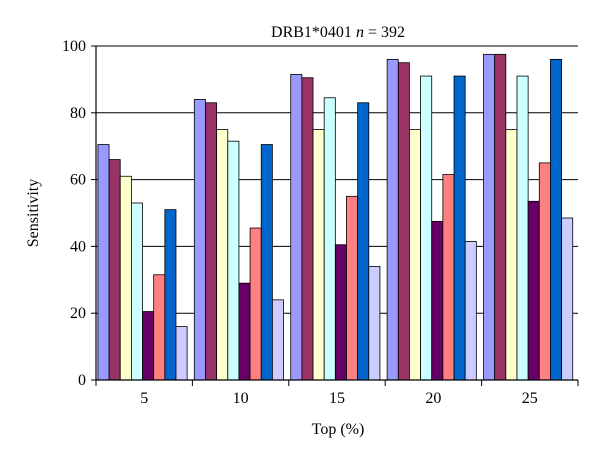 This screenshot has height=461, width=600. What do you see at coordinates (82, 380) in the screenshot?
I see `y-tick-label: 0` at bounding box center [82, 380].